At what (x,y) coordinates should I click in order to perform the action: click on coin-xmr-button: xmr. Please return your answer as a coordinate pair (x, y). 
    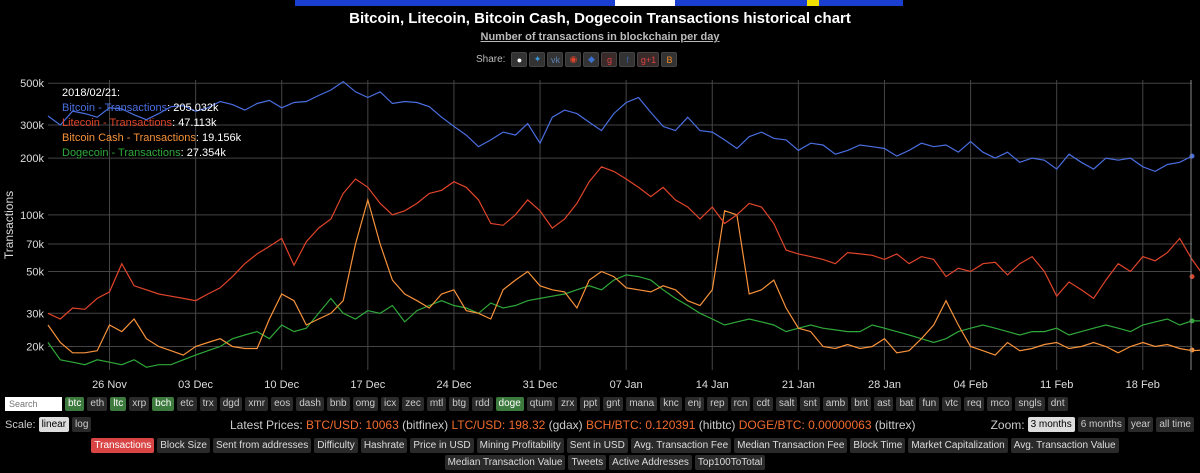
    Looking at the image, I should click on (257, 404).